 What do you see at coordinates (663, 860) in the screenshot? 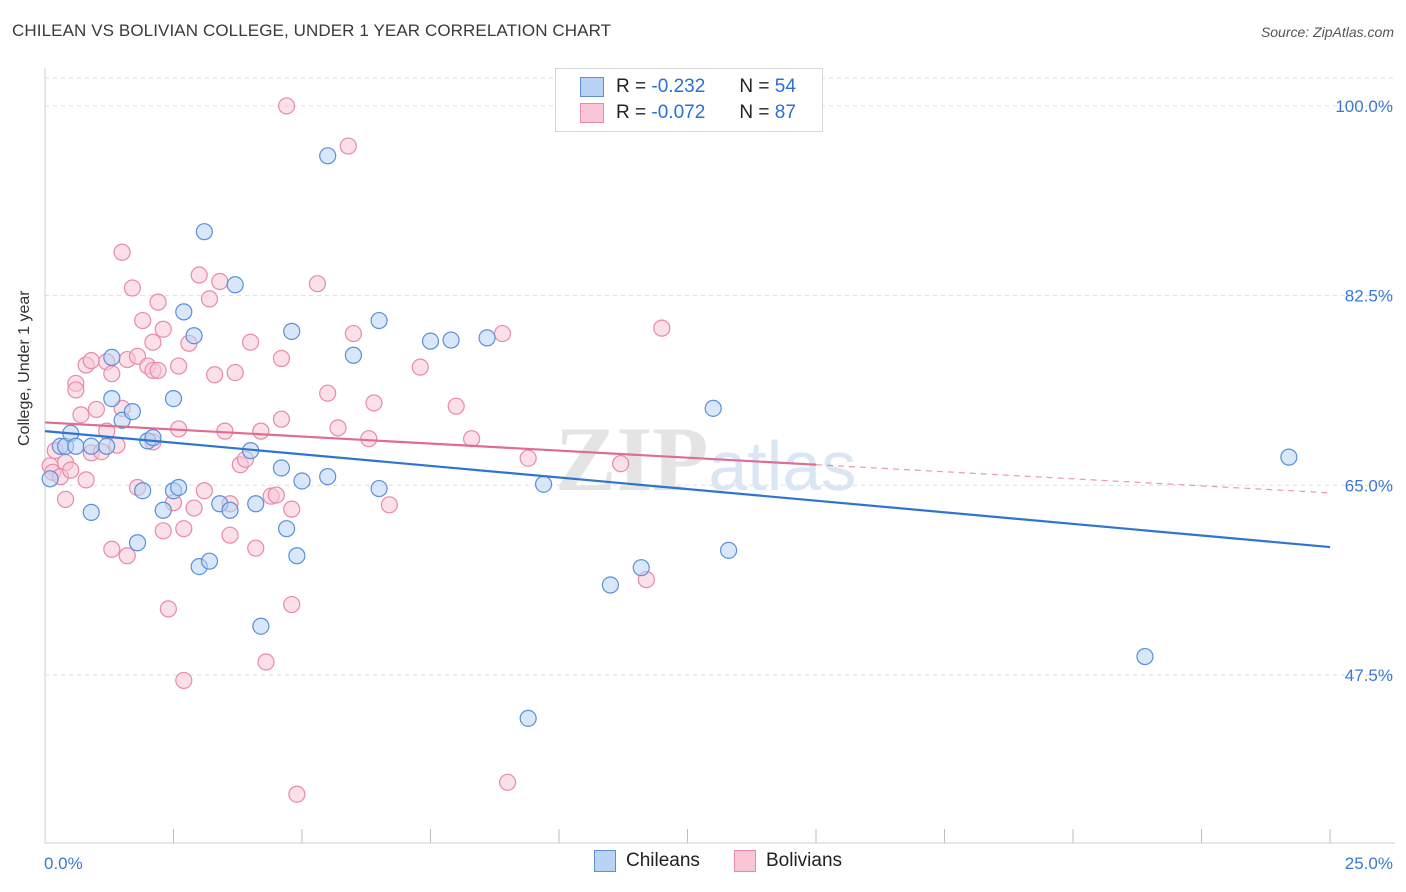
I see `legend-label-chileans: Chileans` at bounding box center [663, 860].